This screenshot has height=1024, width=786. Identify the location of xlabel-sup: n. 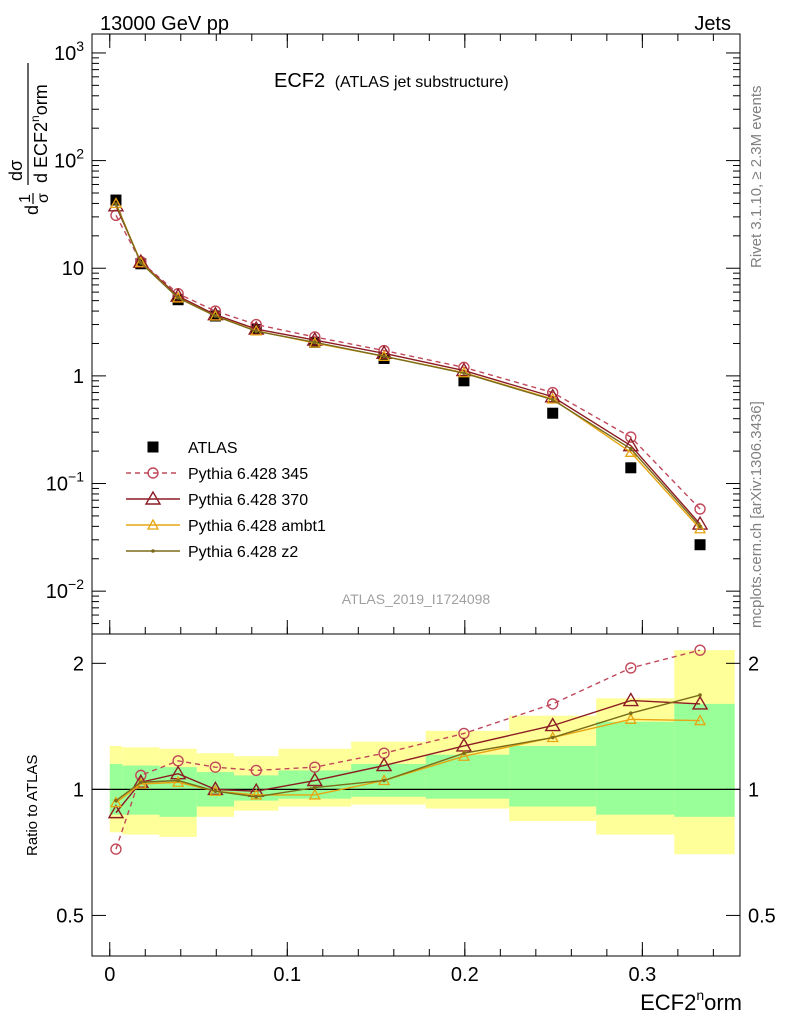
(700, 995).